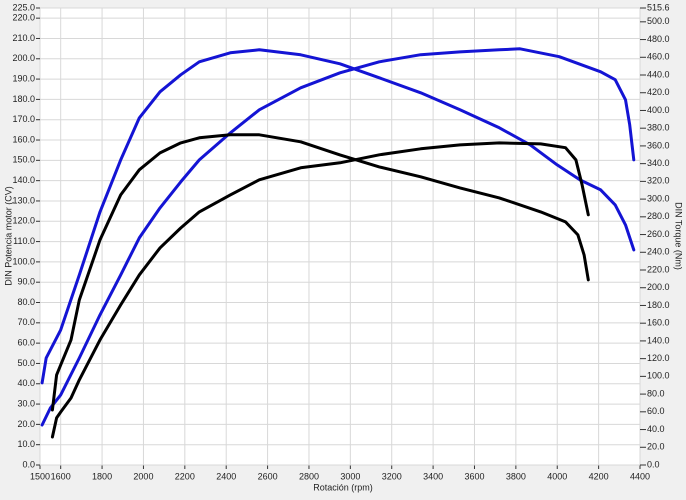 This screenshot has height=500, width=686. Describe the element at coordinates (658, 74) in the screenshot. I see `y2-tick-label: 440.0` at that location.